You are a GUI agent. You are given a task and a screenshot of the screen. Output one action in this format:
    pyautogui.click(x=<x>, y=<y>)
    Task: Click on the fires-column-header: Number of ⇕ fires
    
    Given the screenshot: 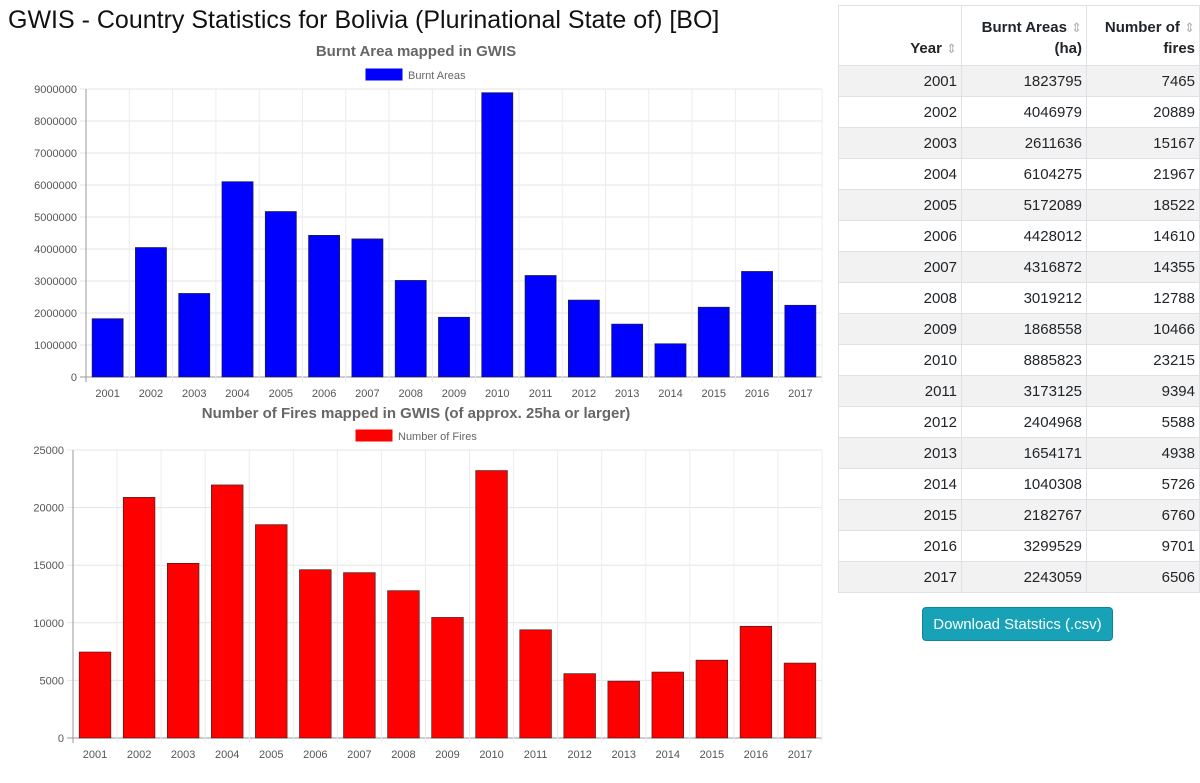 What is the action you would take?
    pyautogui.click(x=1143, y=35)
    